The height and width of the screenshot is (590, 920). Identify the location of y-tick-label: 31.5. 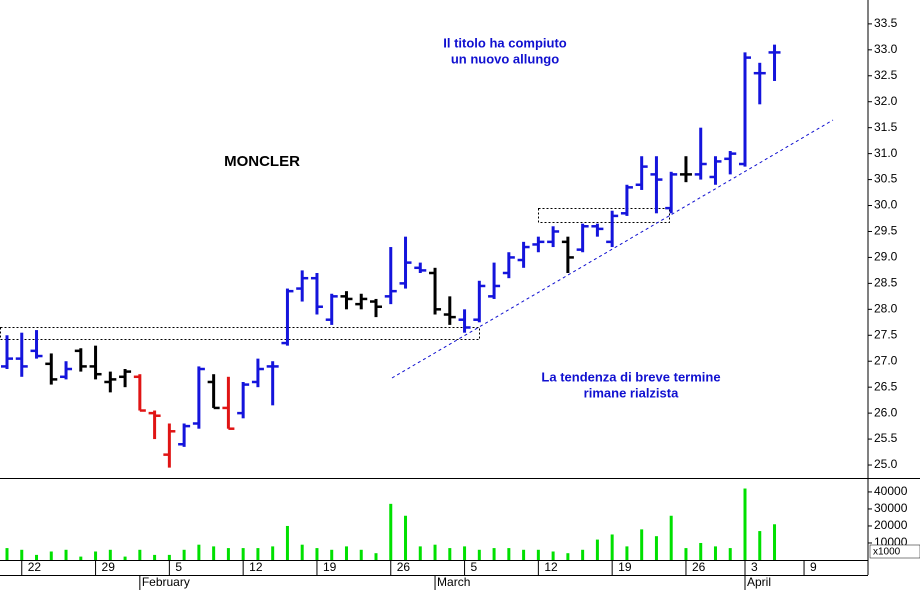
(886, 127).